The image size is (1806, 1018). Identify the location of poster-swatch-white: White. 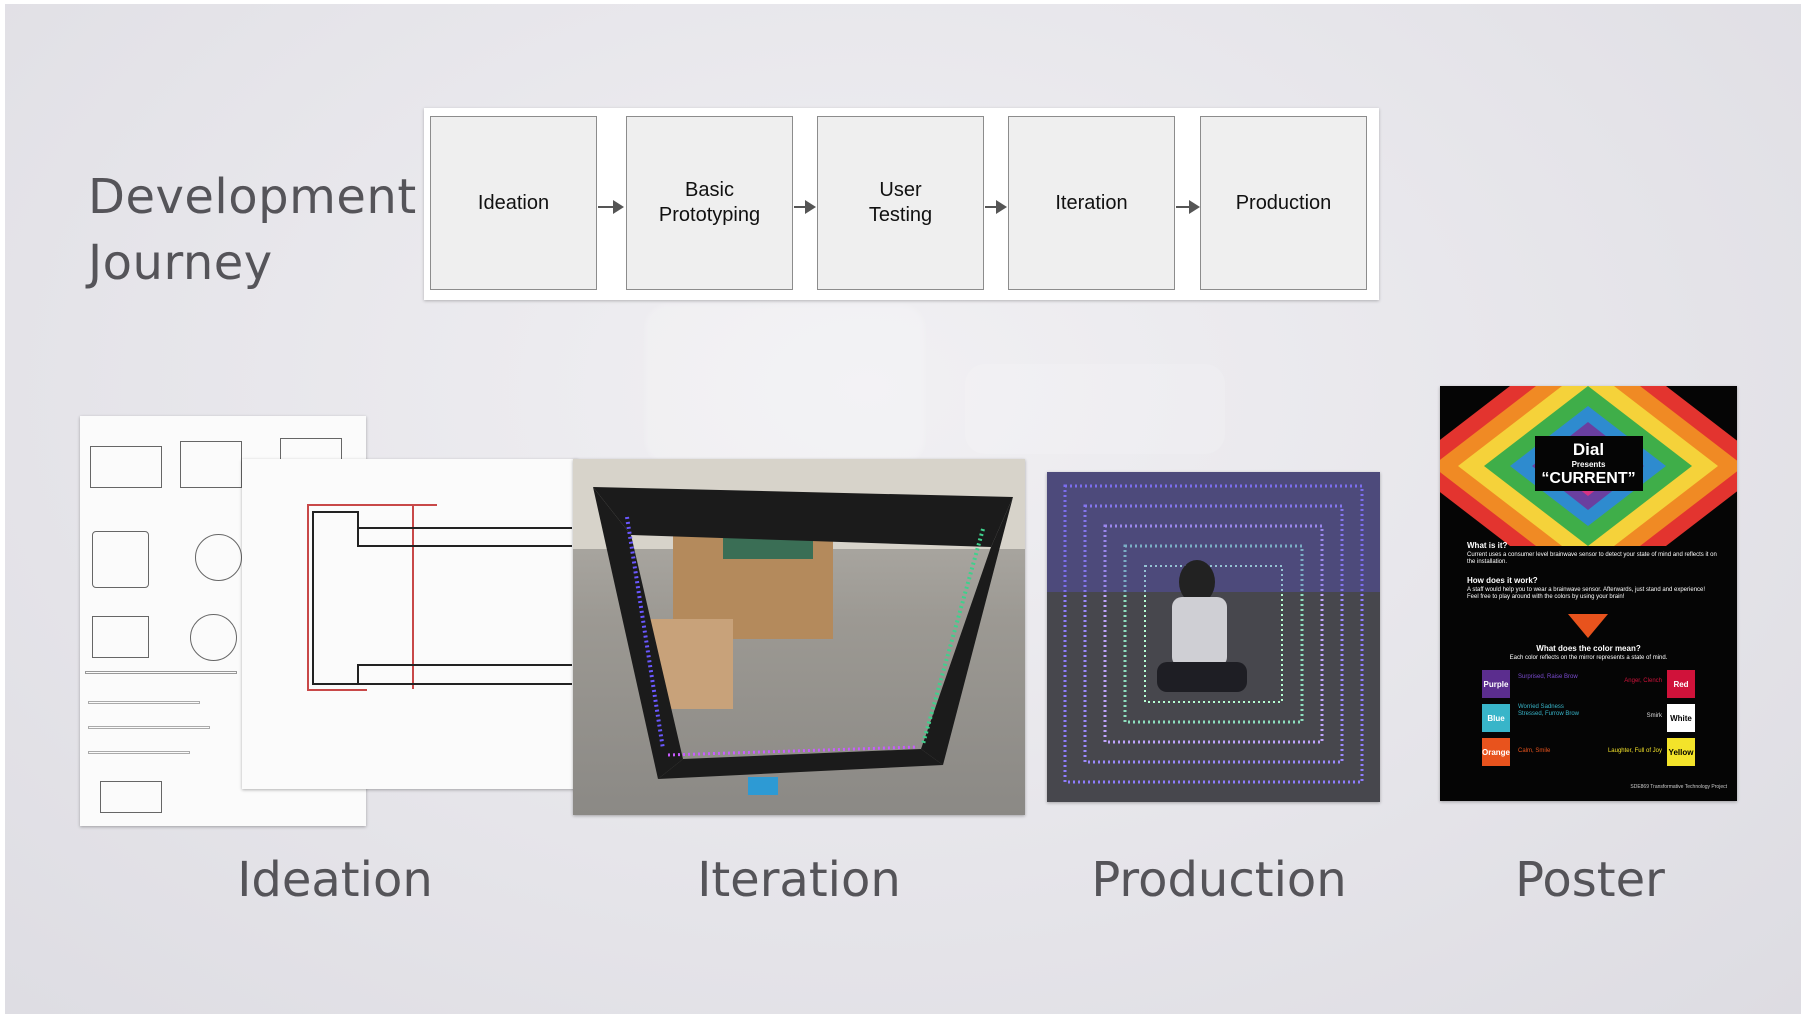
(1681, 718).